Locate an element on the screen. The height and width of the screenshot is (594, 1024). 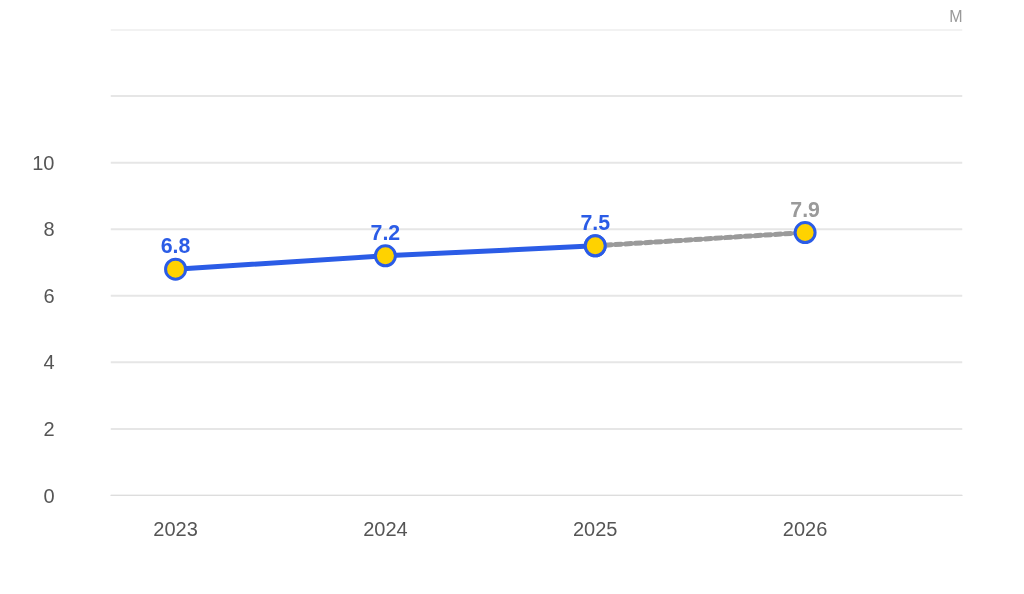
data-label: 7.2 is located at coordinates (385, 232).